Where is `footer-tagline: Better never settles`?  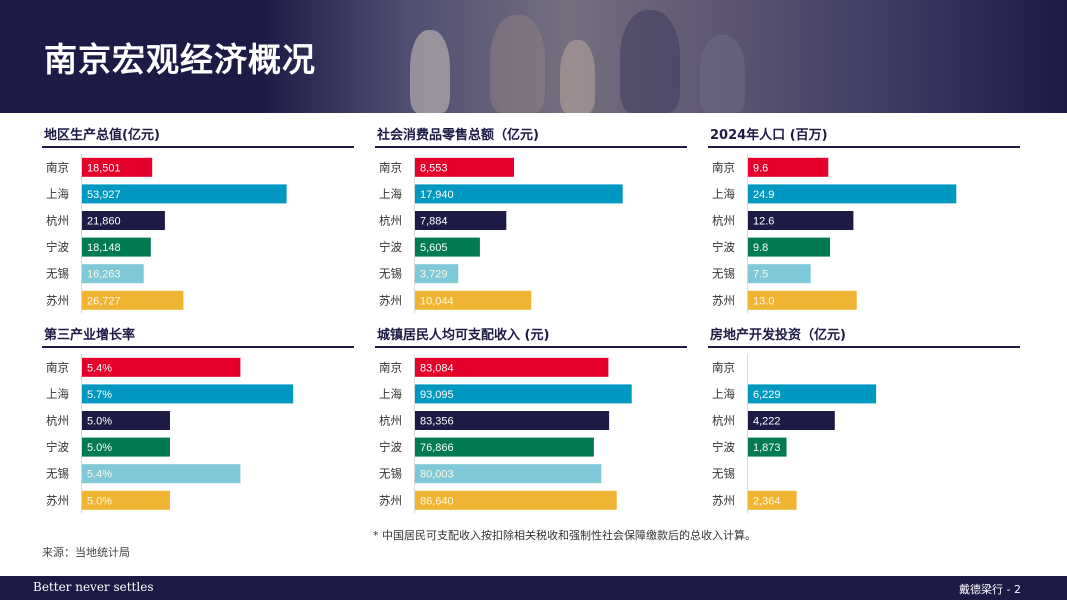
footer-tagline: Better never settles is located at coordinates (93, 587).